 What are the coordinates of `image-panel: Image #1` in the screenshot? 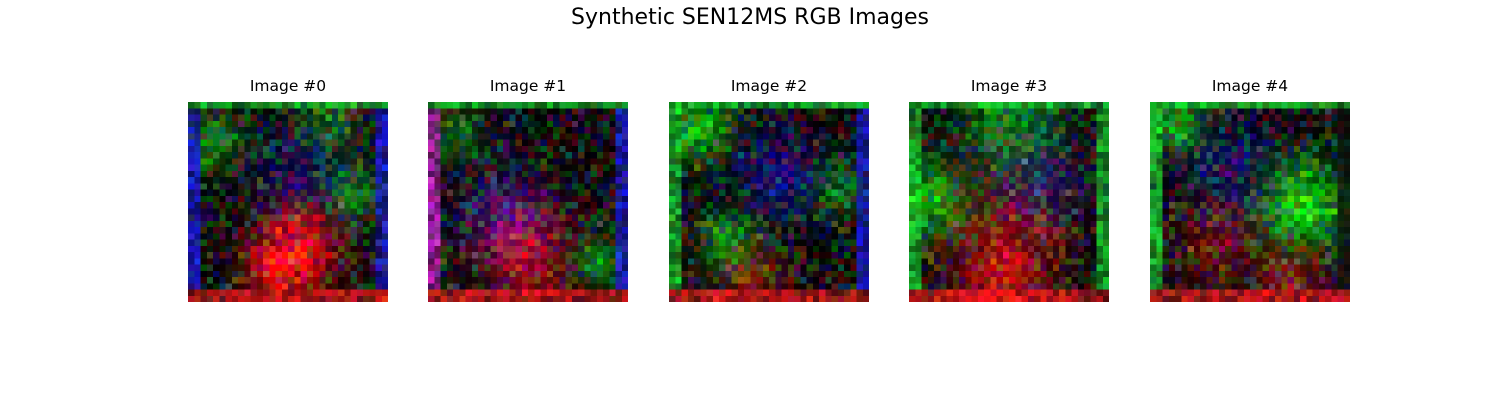 It's located at (528, 189).